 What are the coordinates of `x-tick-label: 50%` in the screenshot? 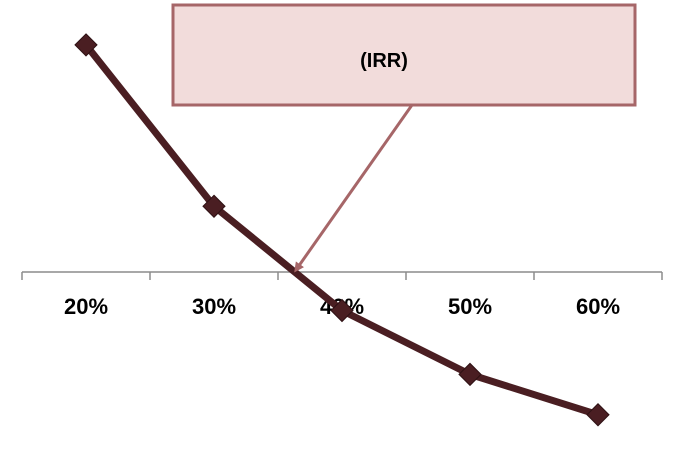 It's located at (470, 306).